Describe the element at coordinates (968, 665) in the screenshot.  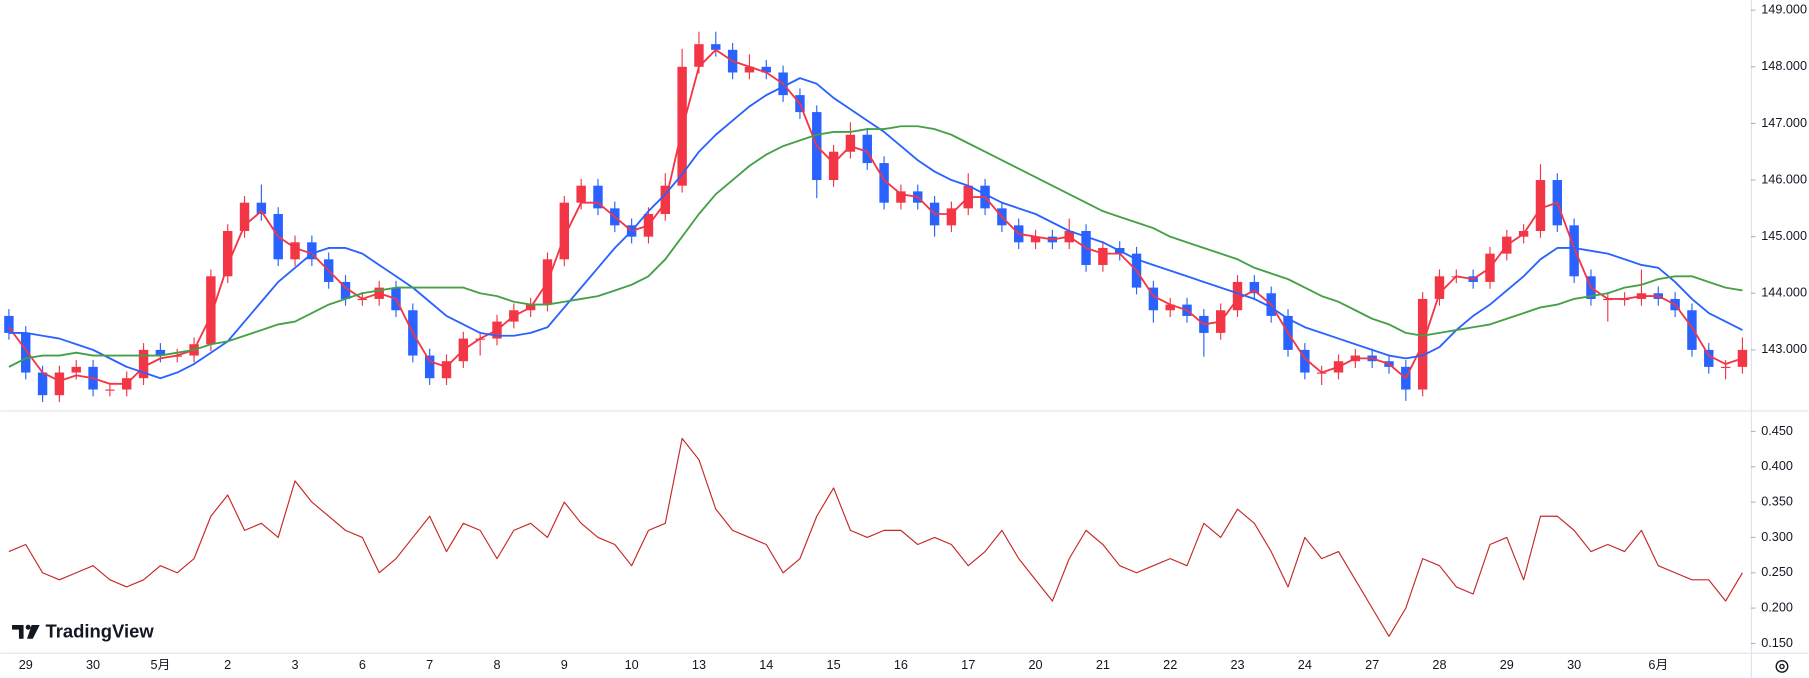
I see `x-tick-label: 17` at that location.